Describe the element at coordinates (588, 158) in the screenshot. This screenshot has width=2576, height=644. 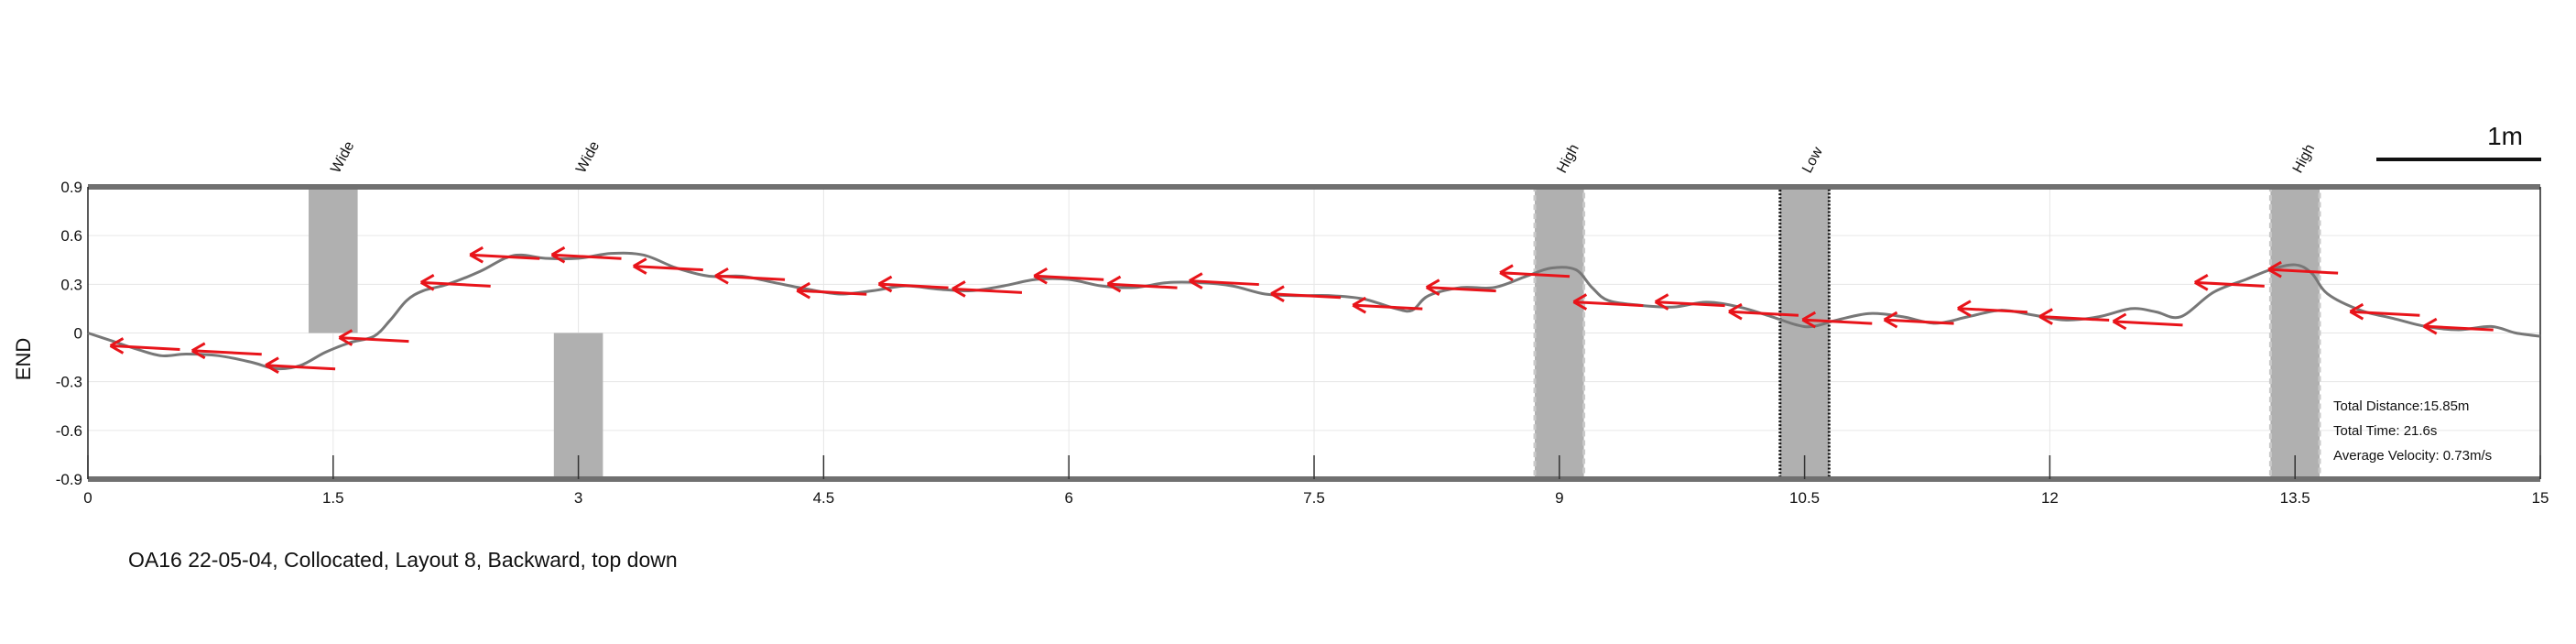
I see `obstacle-label: Wide` at that location.